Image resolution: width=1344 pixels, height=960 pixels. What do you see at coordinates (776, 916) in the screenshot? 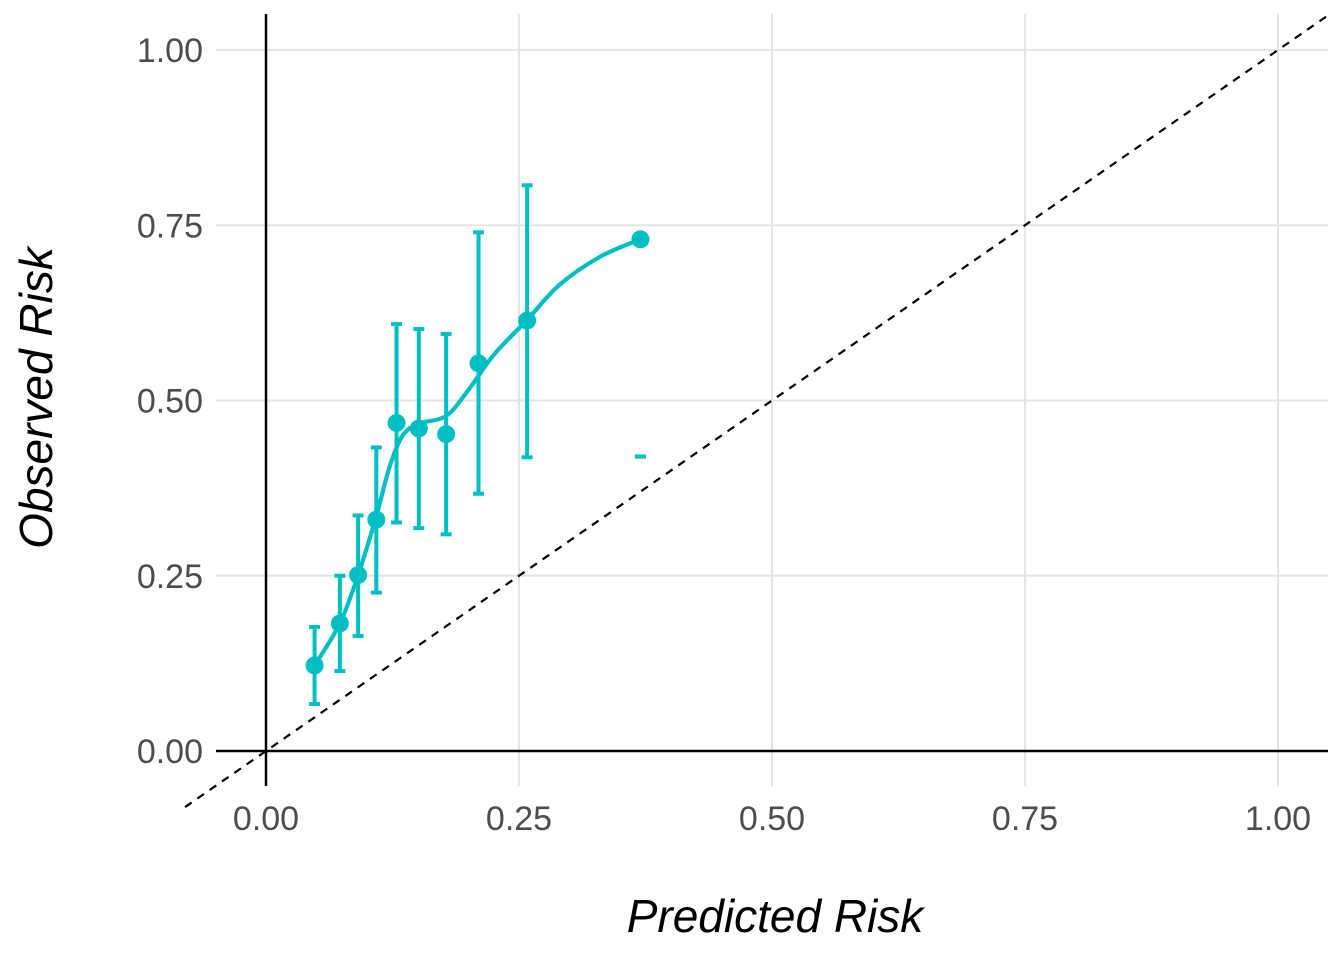
I see `x-axis-title: Predicted Risk` at bounding box center [776, 916].